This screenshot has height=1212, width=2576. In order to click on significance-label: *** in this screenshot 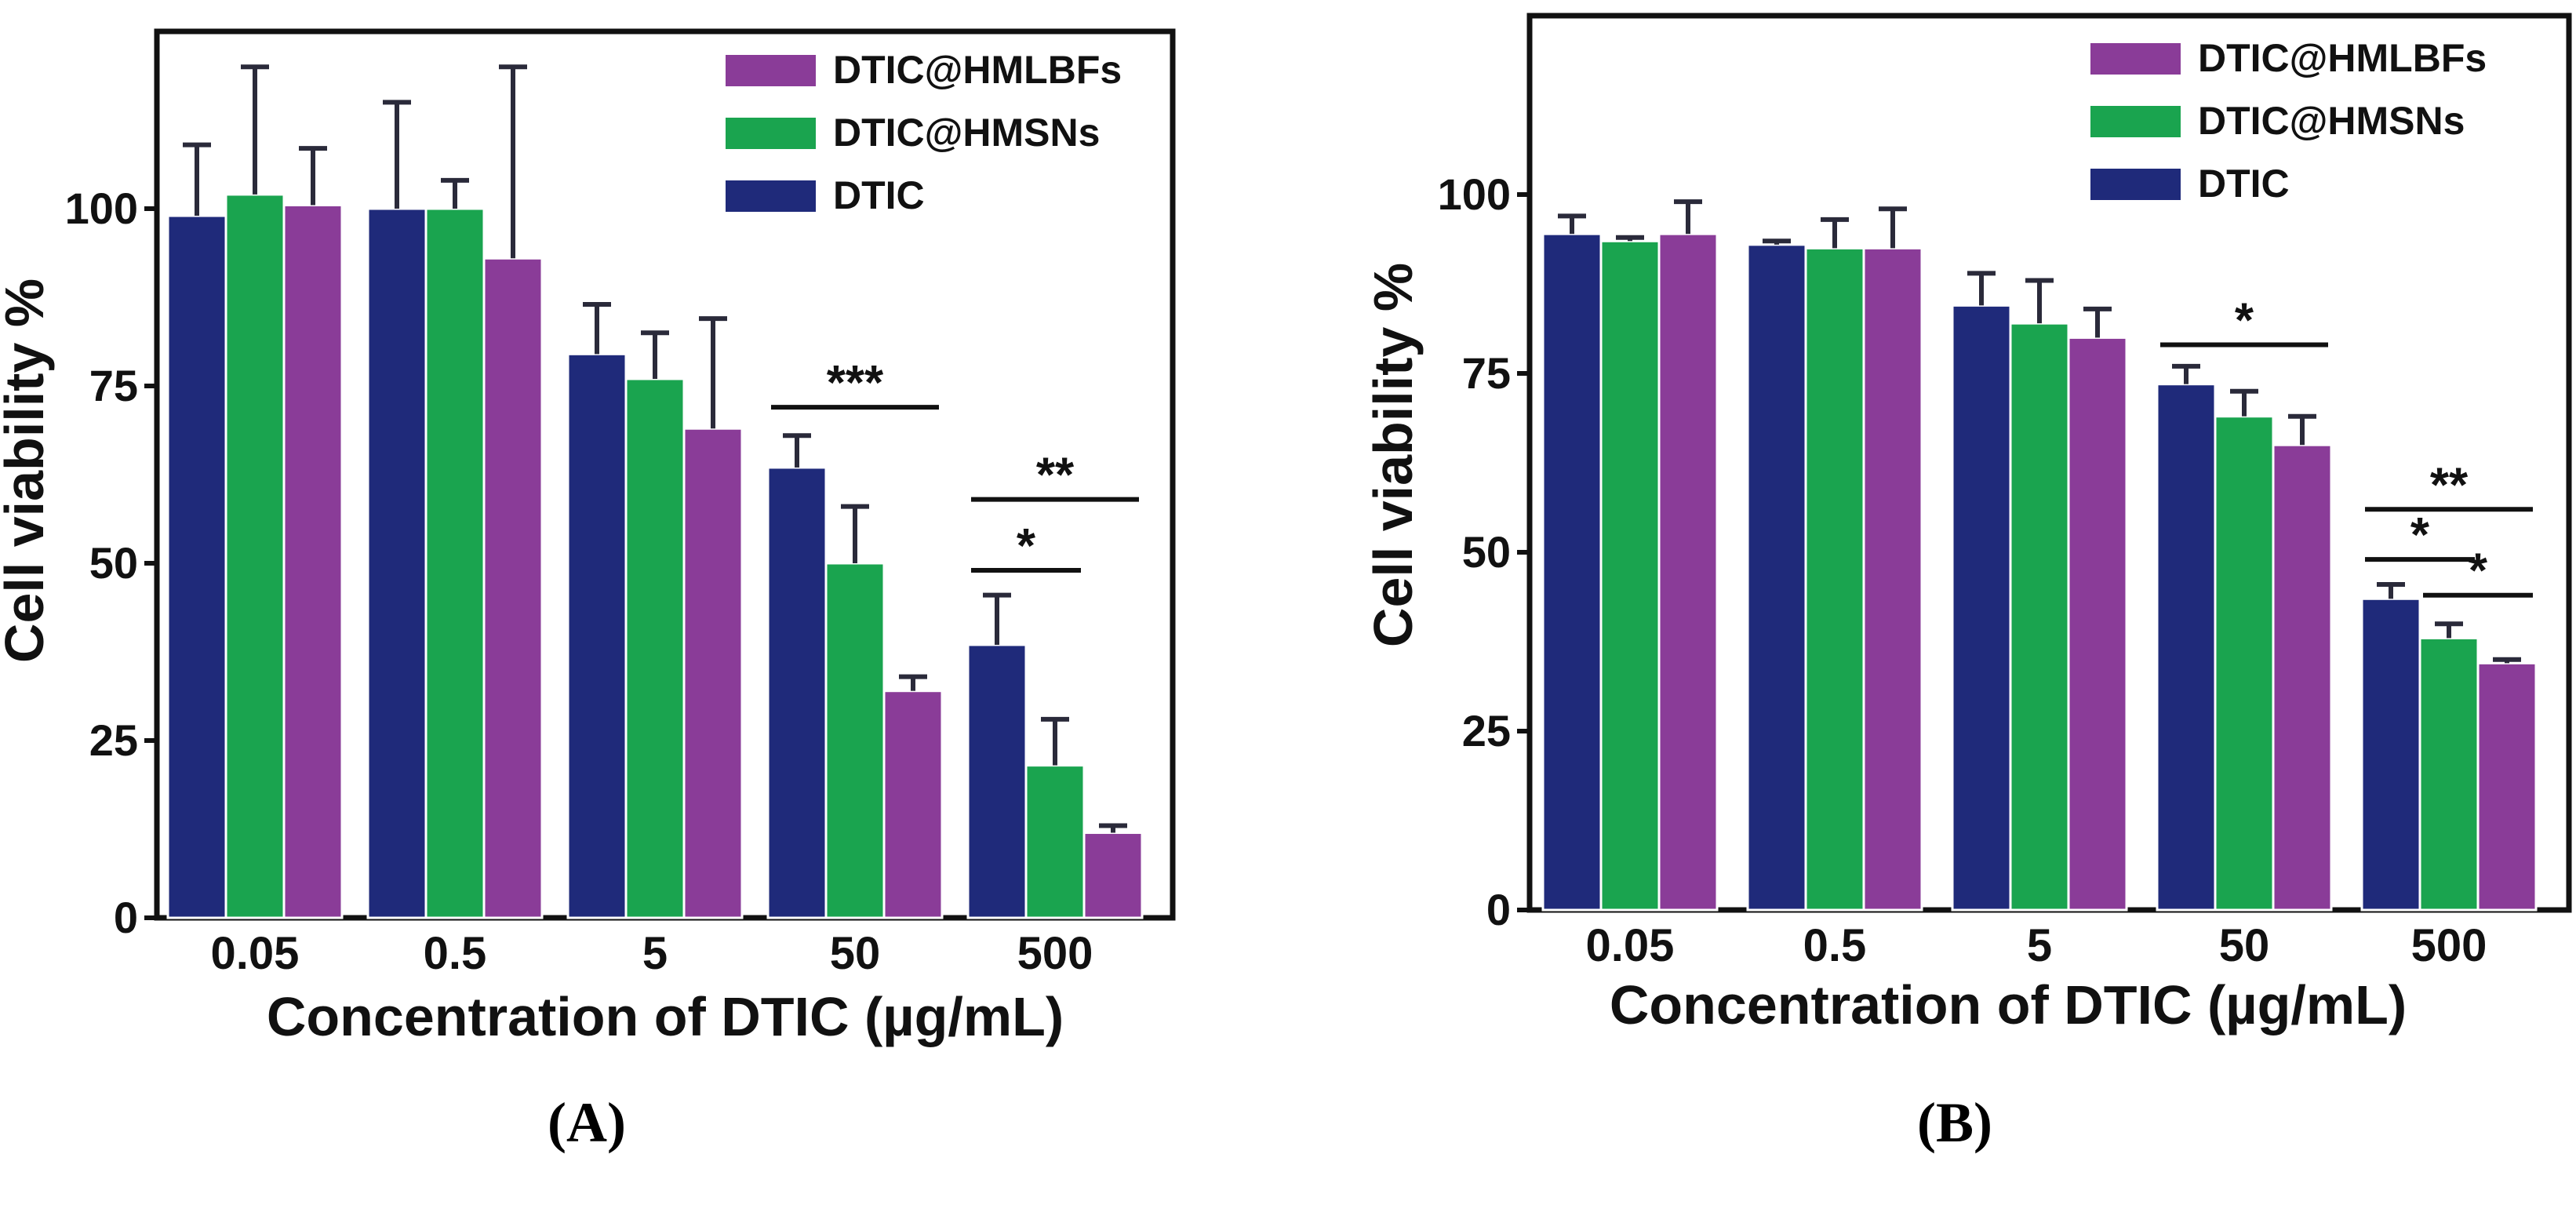, I will do `click(856, 383)`.